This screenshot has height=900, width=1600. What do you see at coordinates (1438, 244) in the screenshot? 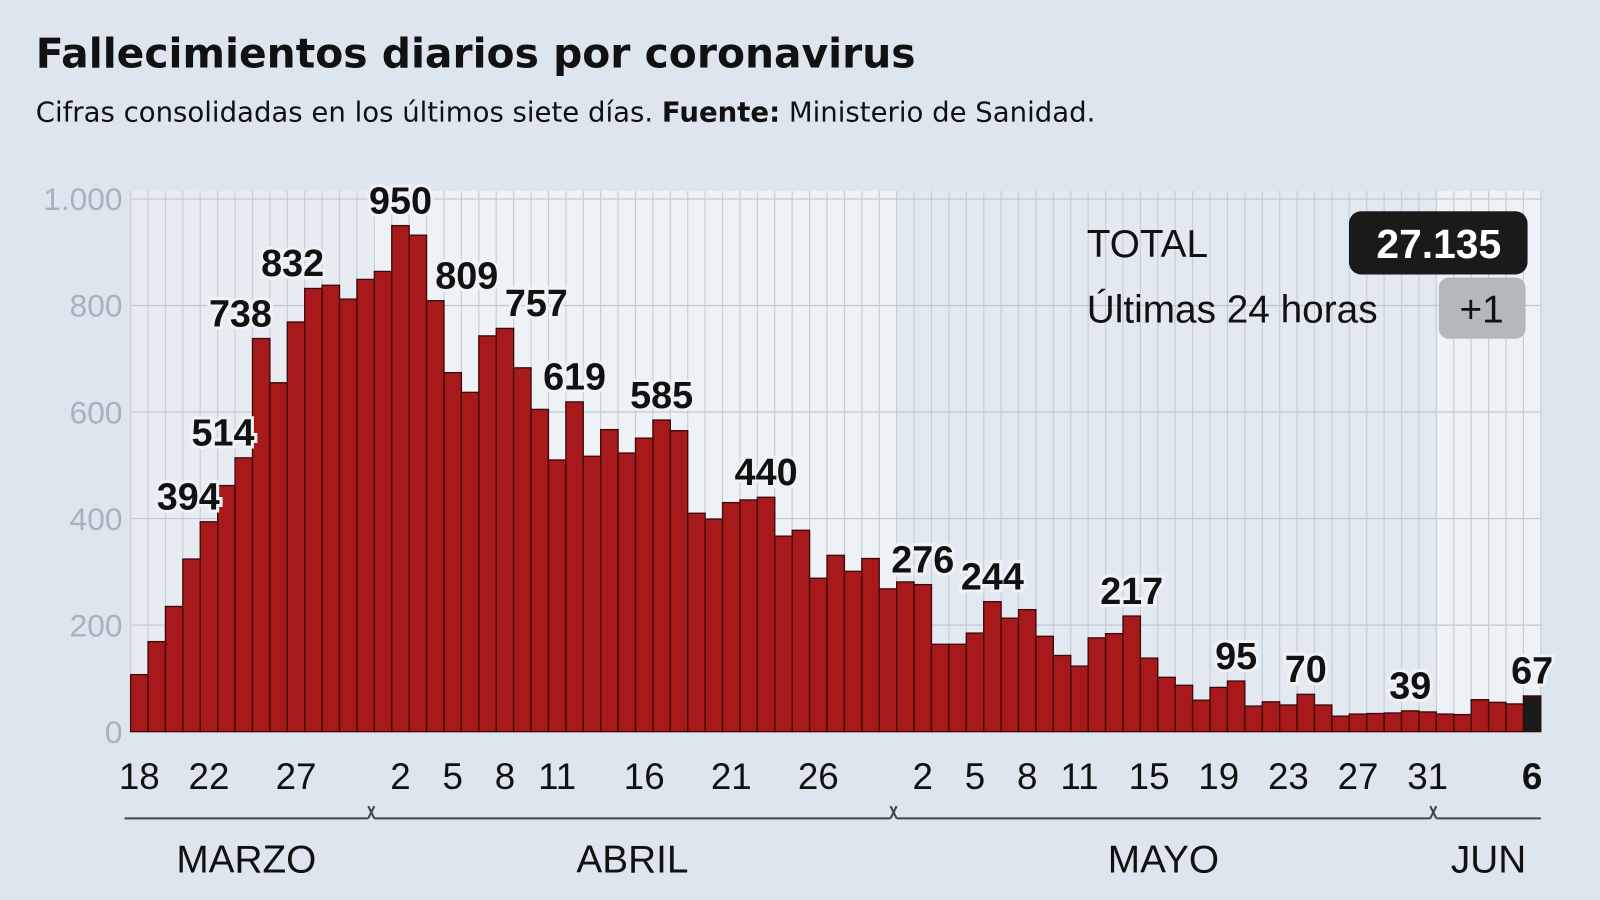
I see `total-value: 27.135` at bounding box center [1438, 244].